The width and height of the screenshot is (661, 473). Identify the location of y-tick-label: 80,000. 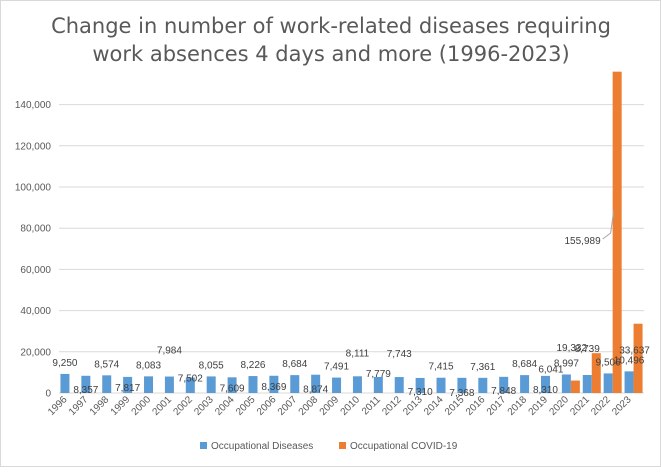
(35, 229).